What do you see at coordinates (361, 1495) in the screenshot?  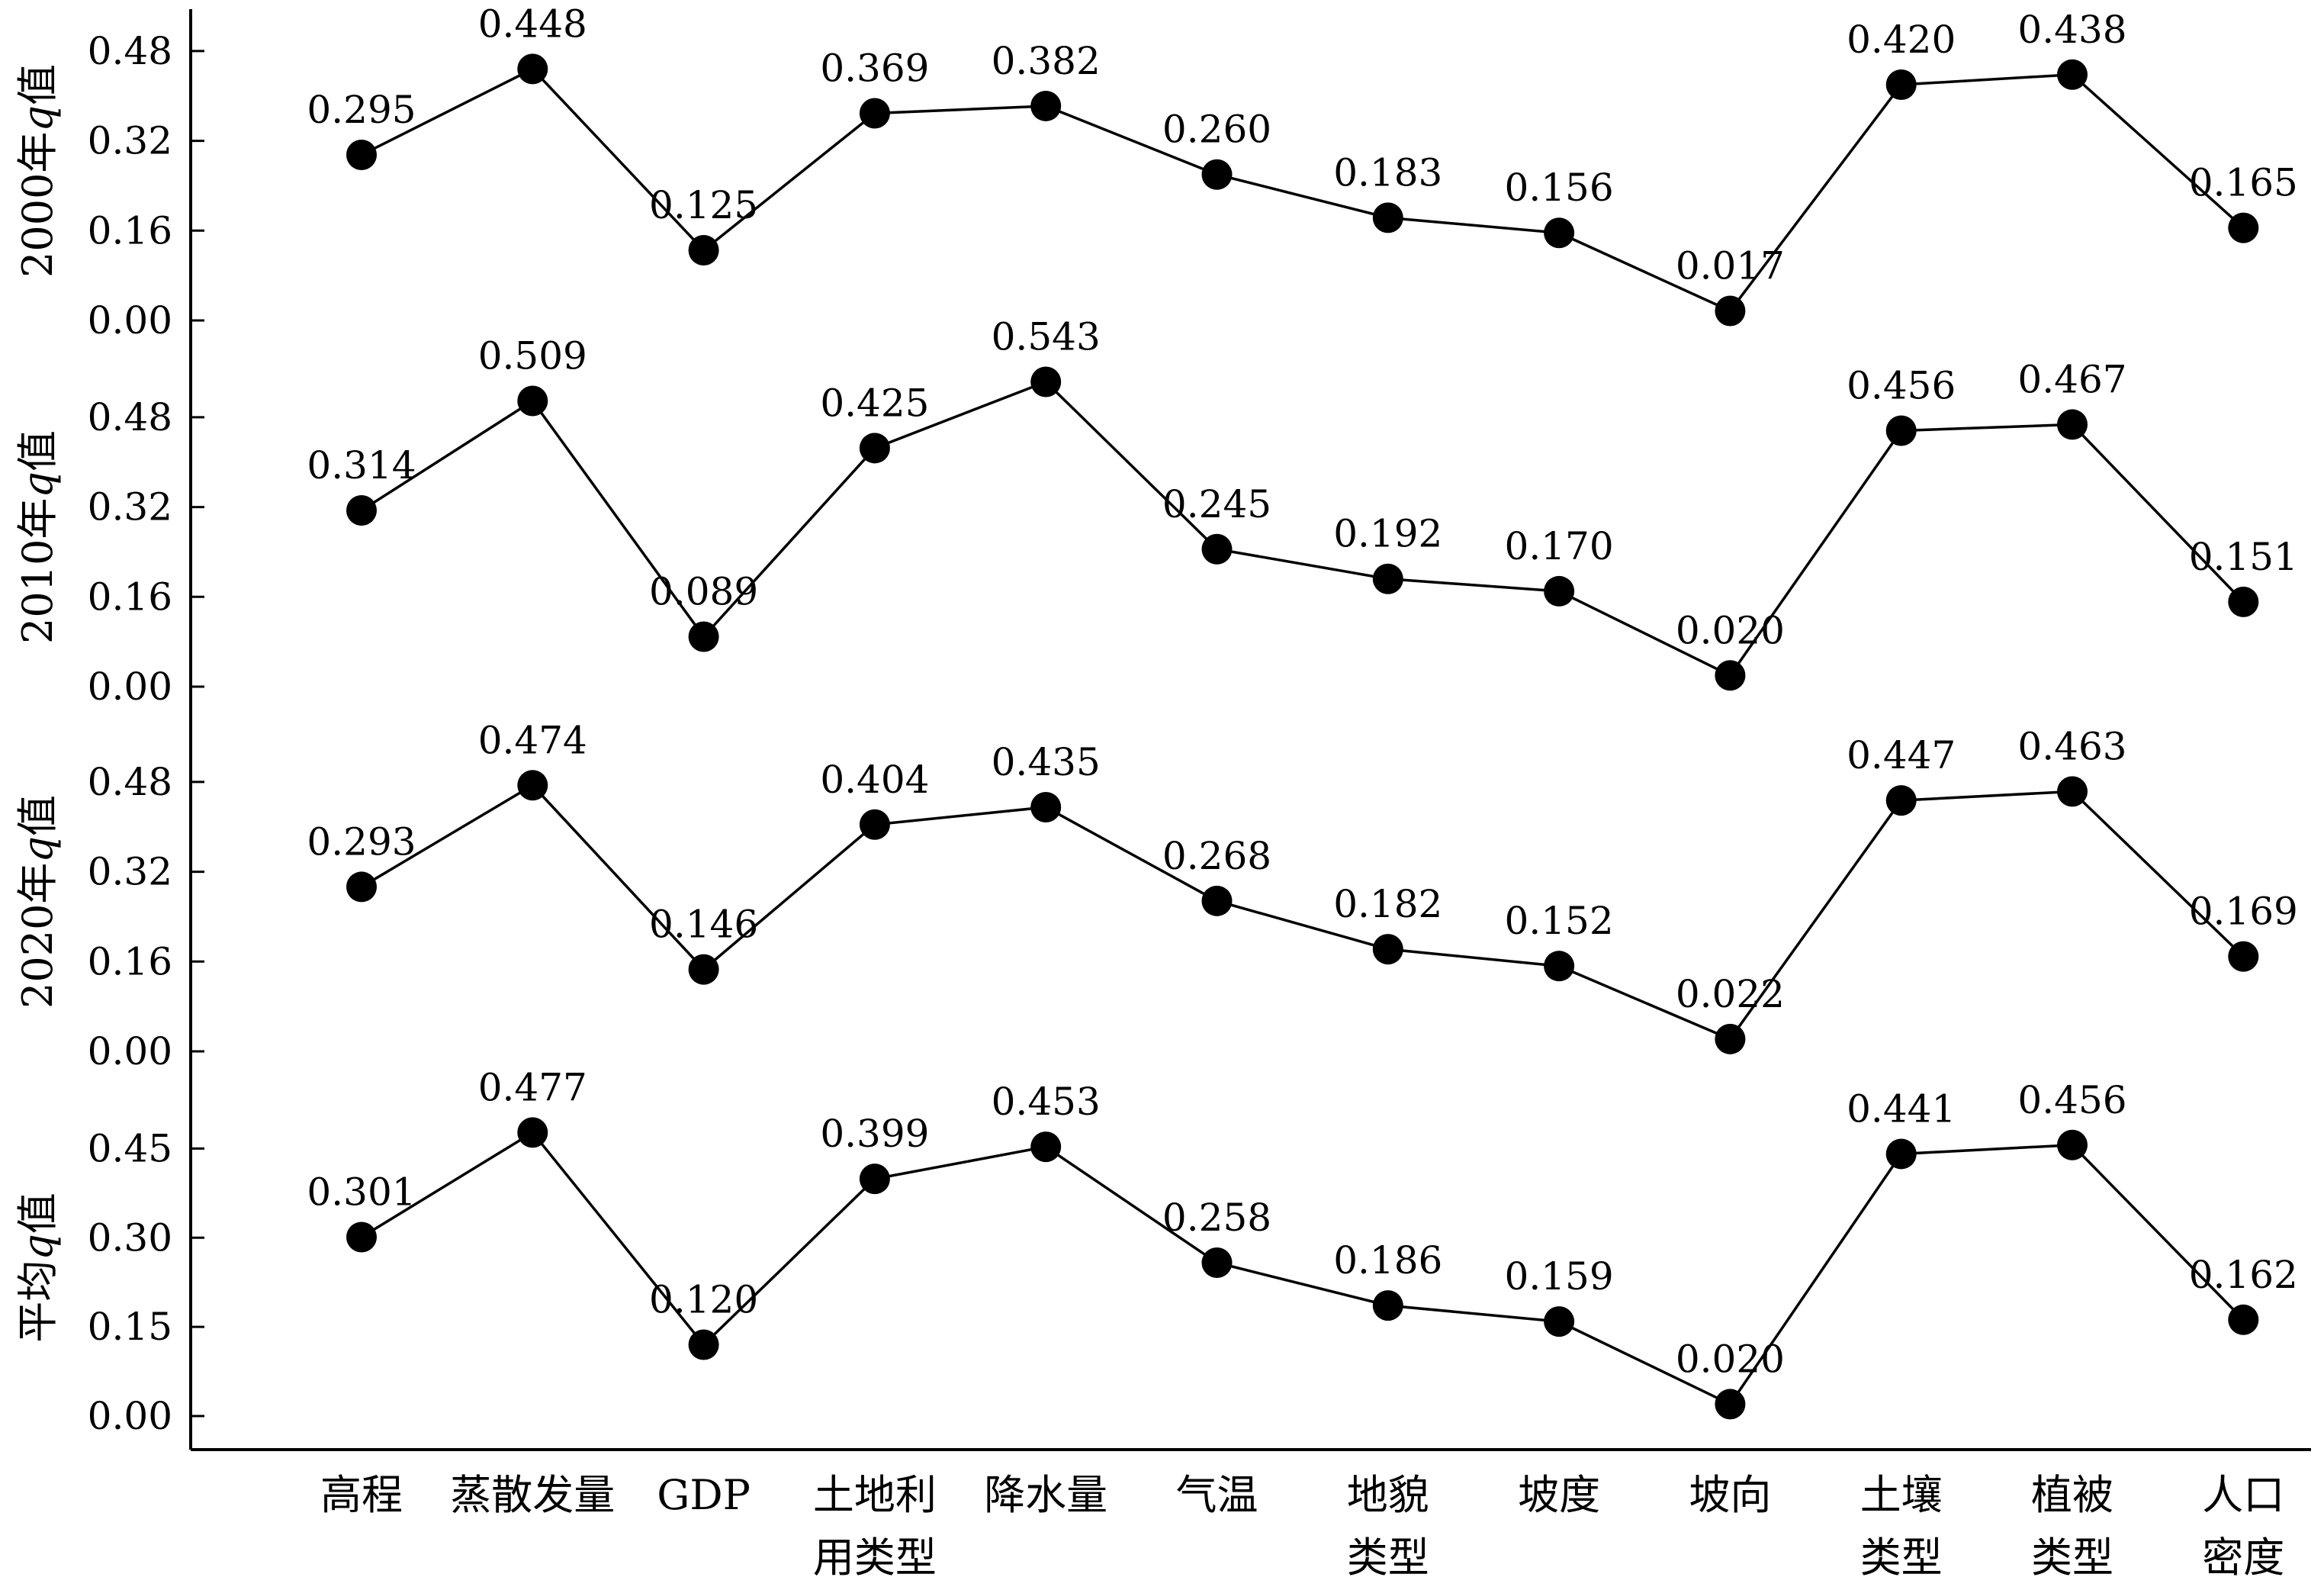 I see `category-label: 高程` at bounding box center [361, 1495].